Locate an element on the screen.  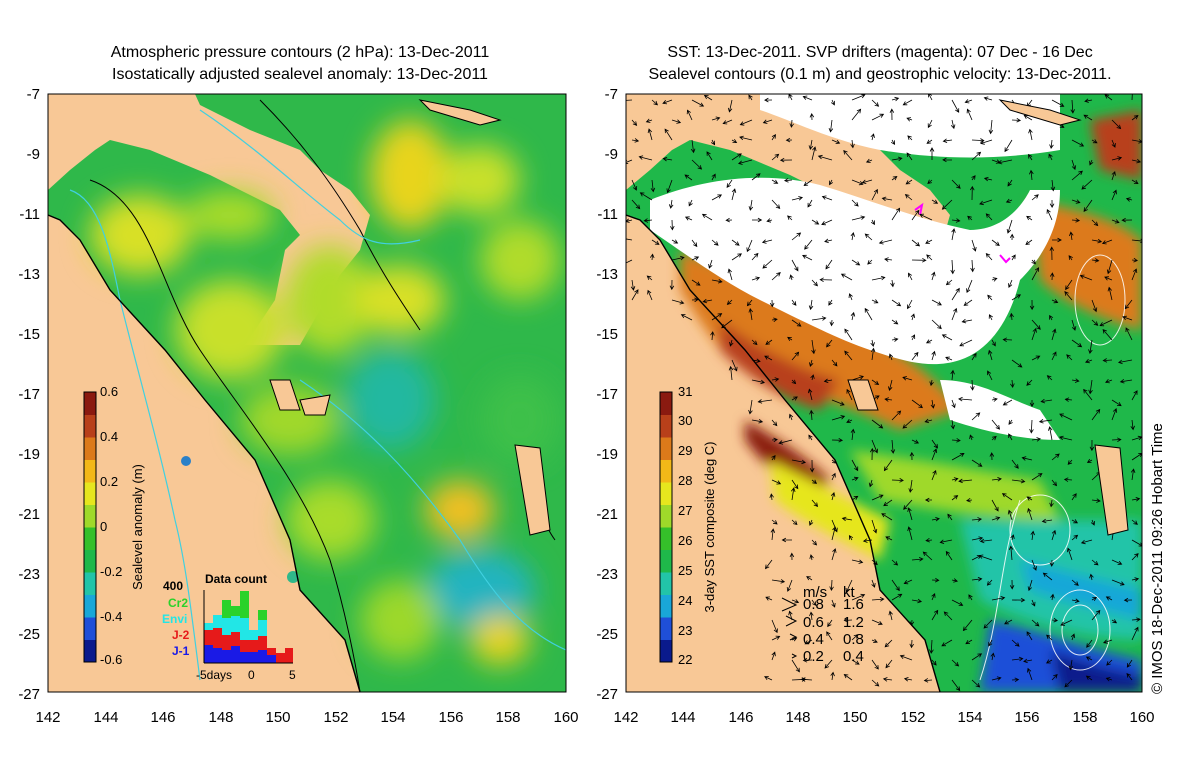
lon-label: 156 is located at coordinates (450, 717).